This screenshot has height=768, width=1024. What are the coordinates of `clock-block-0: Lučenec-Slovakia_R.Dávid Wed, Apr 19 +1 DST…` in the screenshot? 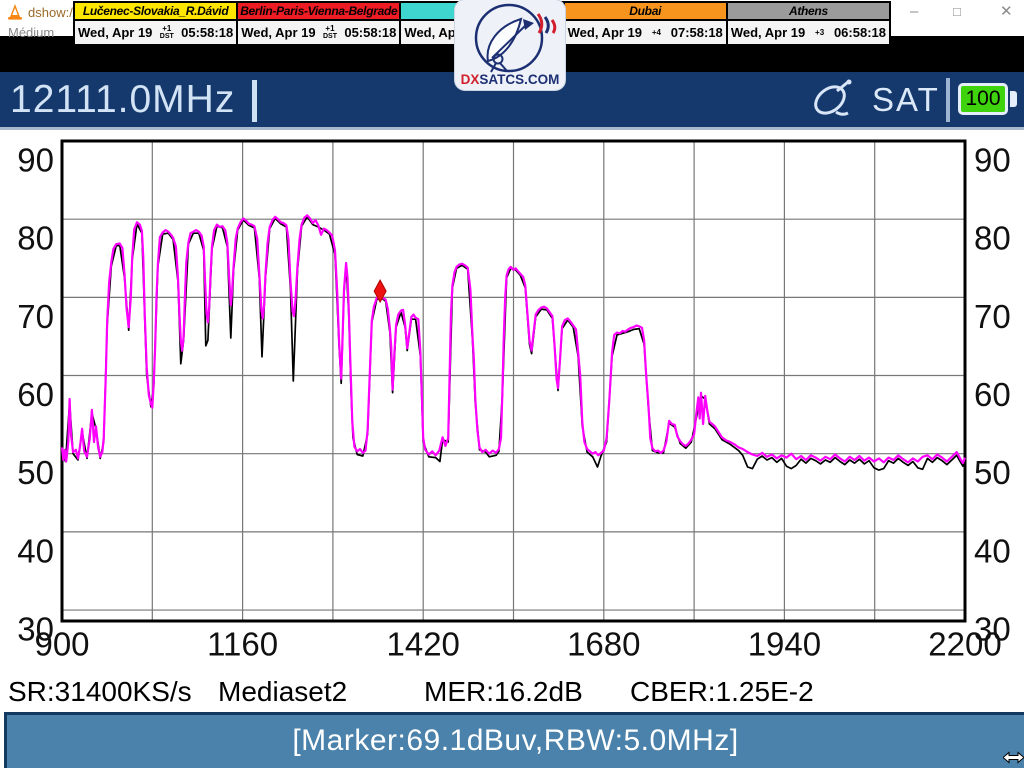 It's located at (157, 23).